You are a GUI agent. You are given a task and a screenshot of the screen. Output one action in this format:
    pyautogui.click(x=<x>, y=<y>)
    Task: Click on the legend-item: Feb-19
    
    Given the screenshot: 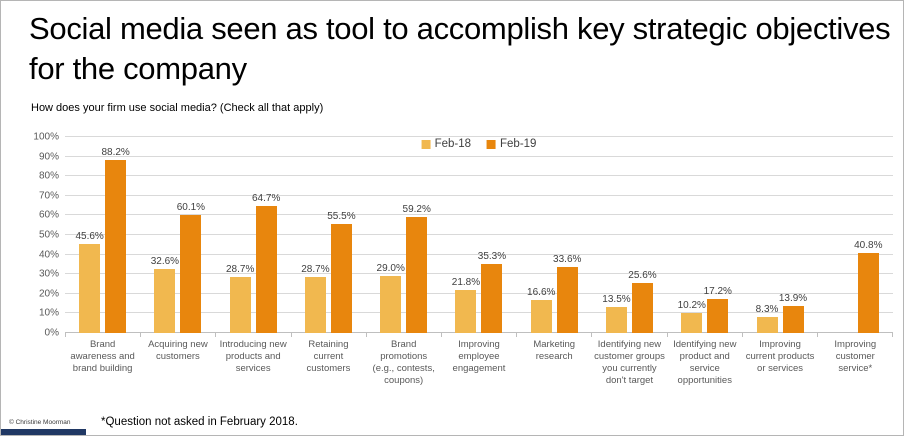 What is the action you would take?
    pyautogui.click(x=511, y=144)
    